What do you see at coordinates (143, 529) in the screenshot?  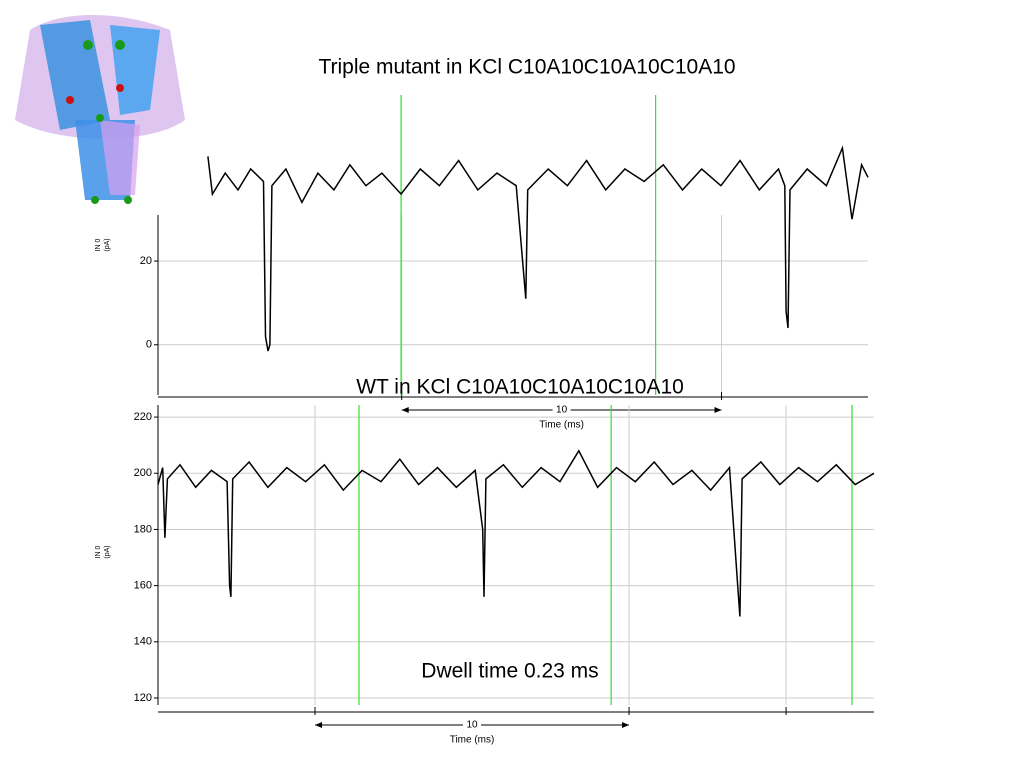 I see `y-tick-label: 180` at bounding box center [143, 529].